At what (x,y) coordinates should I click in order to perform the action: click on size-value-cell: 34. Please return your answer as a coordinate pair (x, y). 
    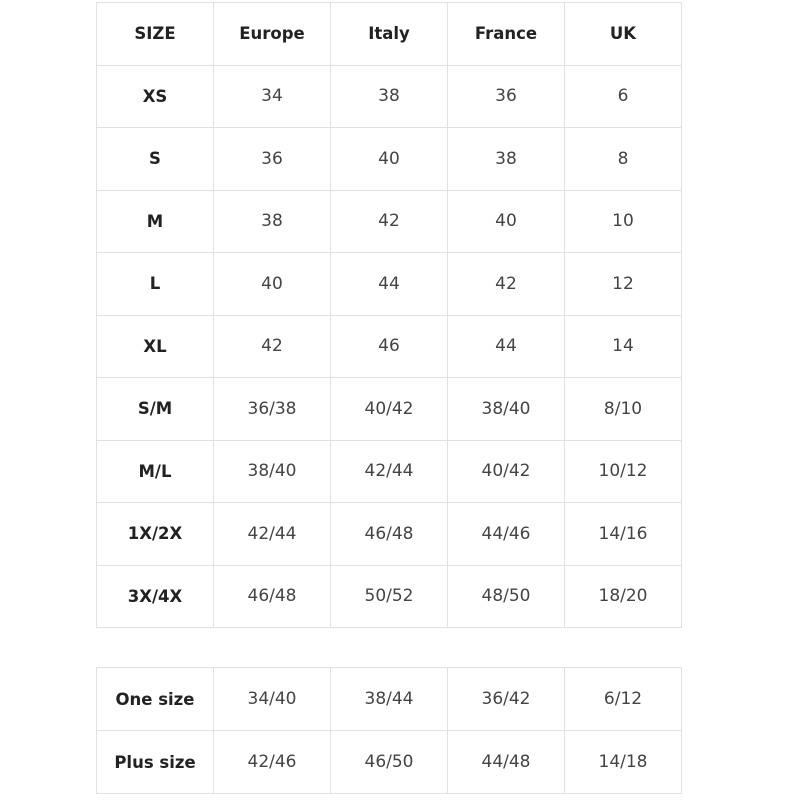
    Looking at the image, I should click on (272, 96).